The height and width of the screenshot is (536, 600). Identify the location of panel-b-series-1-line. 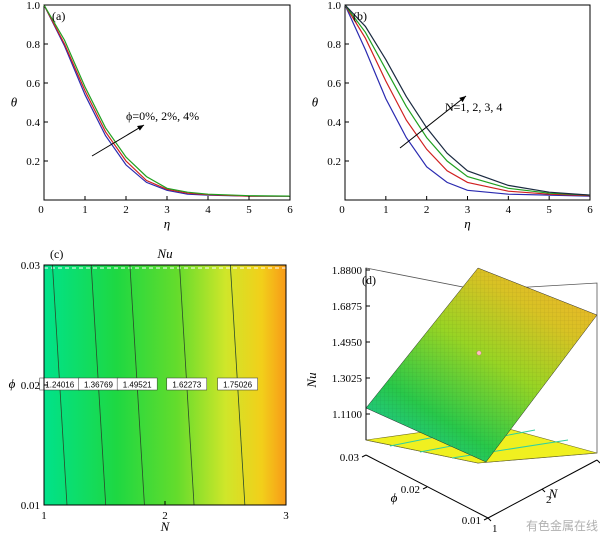
(467, 100).